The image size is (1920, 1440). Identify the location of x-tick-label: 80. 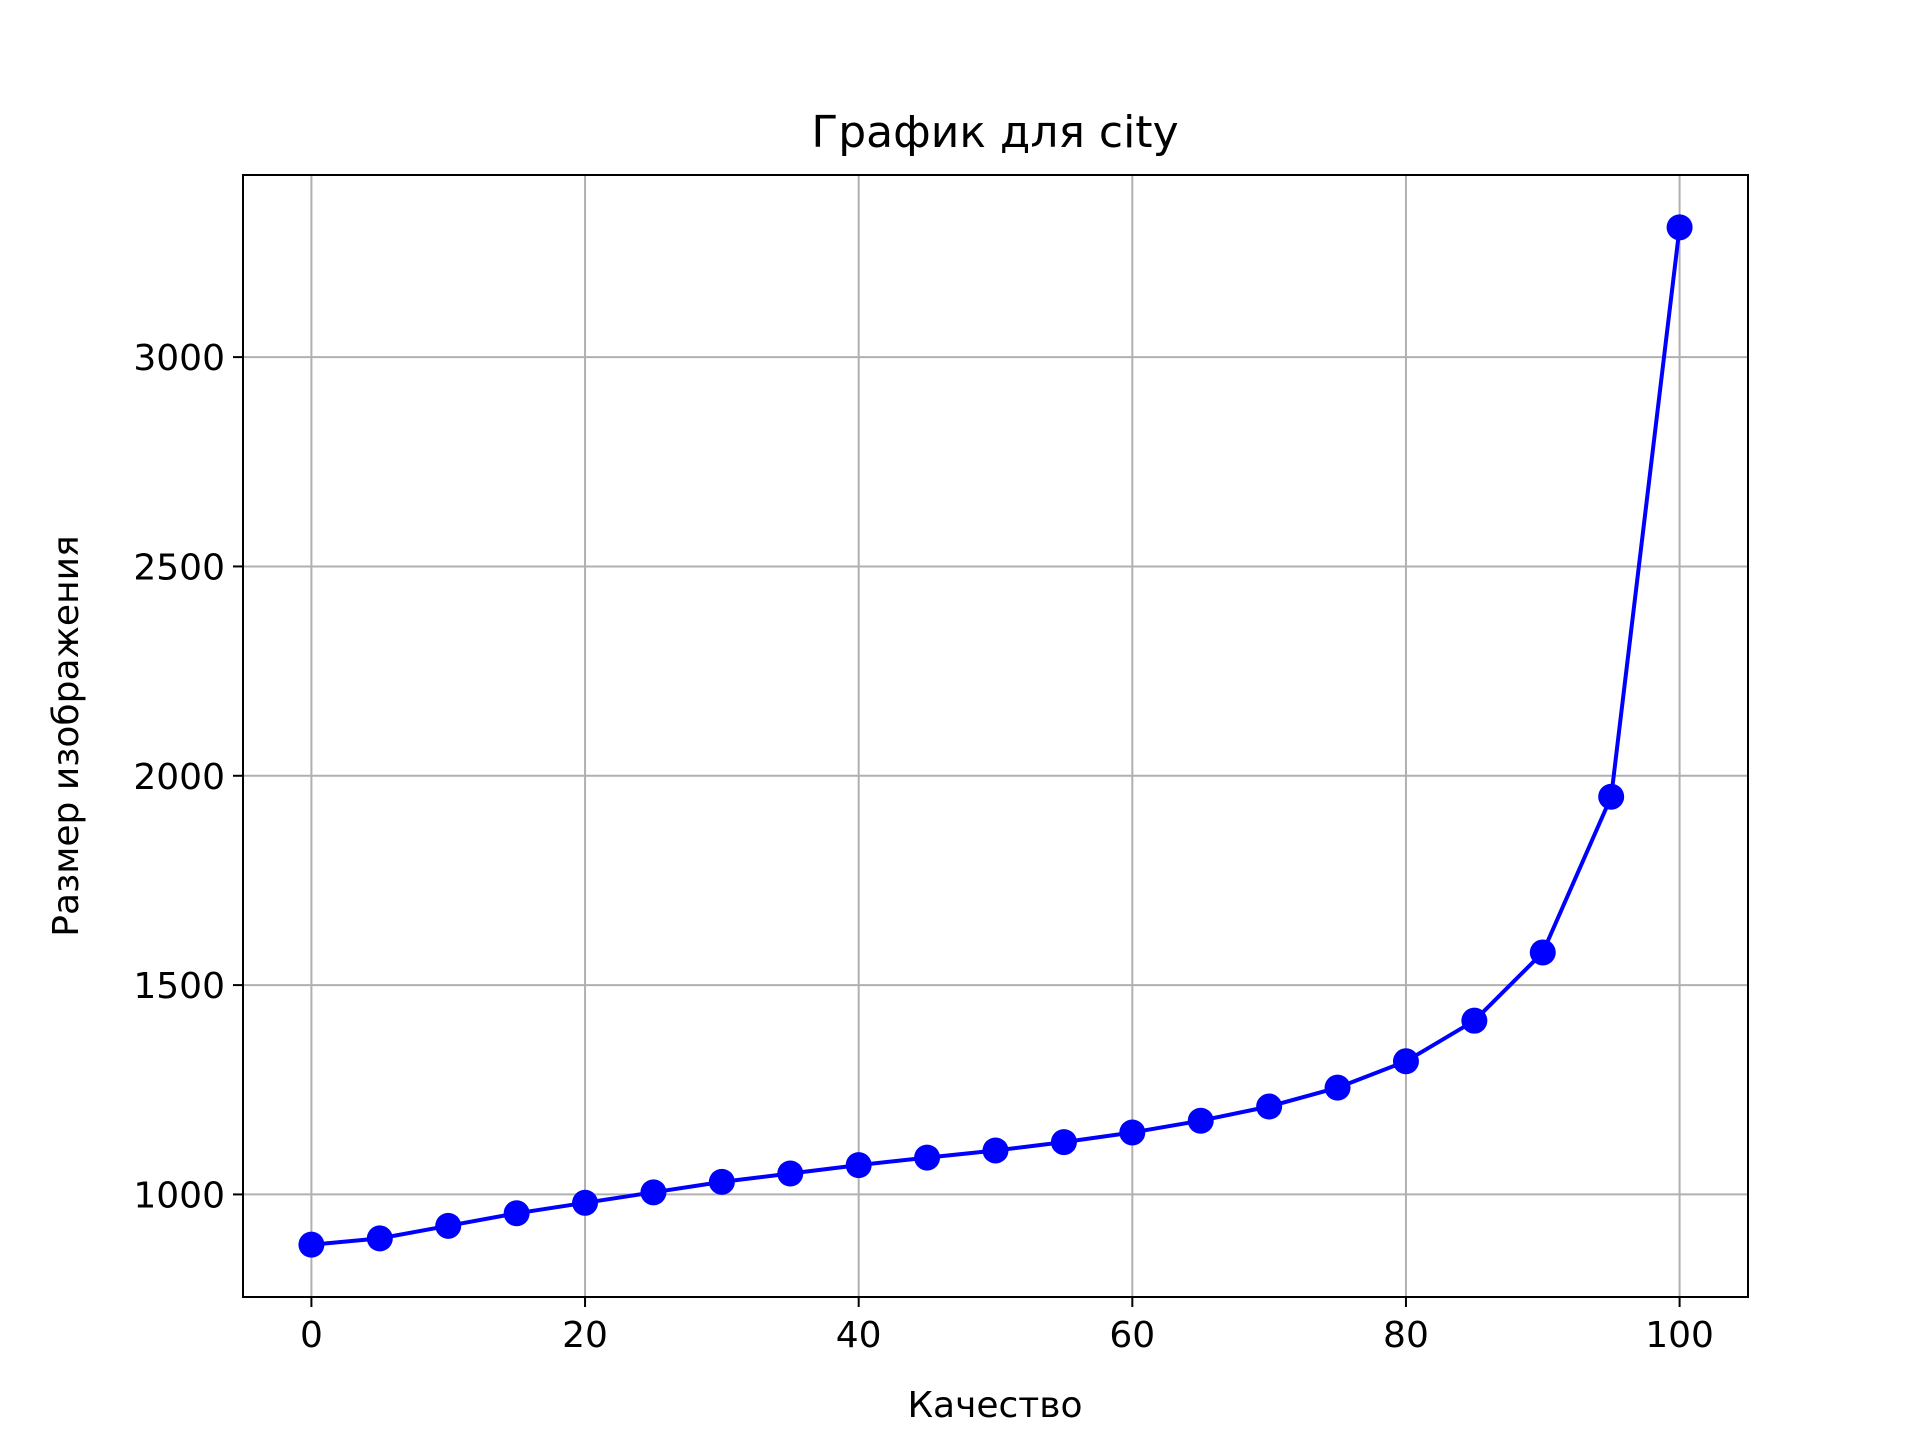
(1406, 1335).